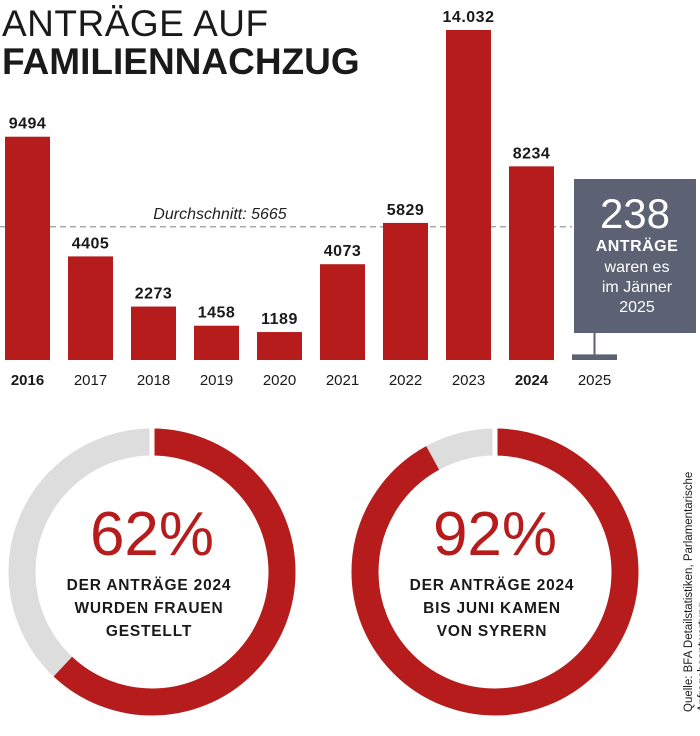 The width and height of the screenshot is (700, 736). Describe the element at coordinates (342, 312) in the screenshot. I see `bar-2021` at that location.